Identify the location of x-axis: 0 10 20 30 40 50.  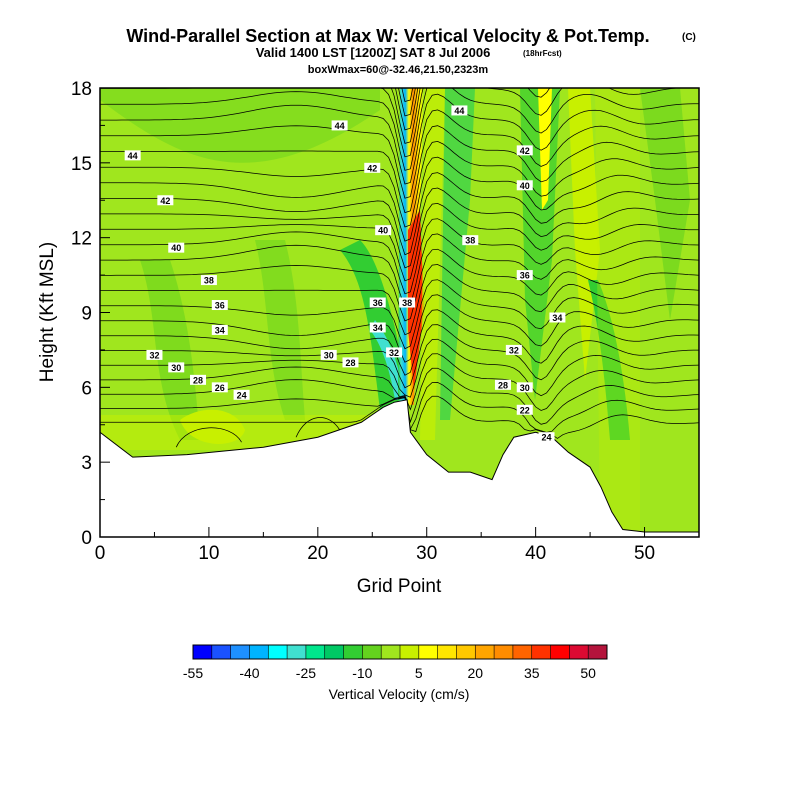
(375, 545).